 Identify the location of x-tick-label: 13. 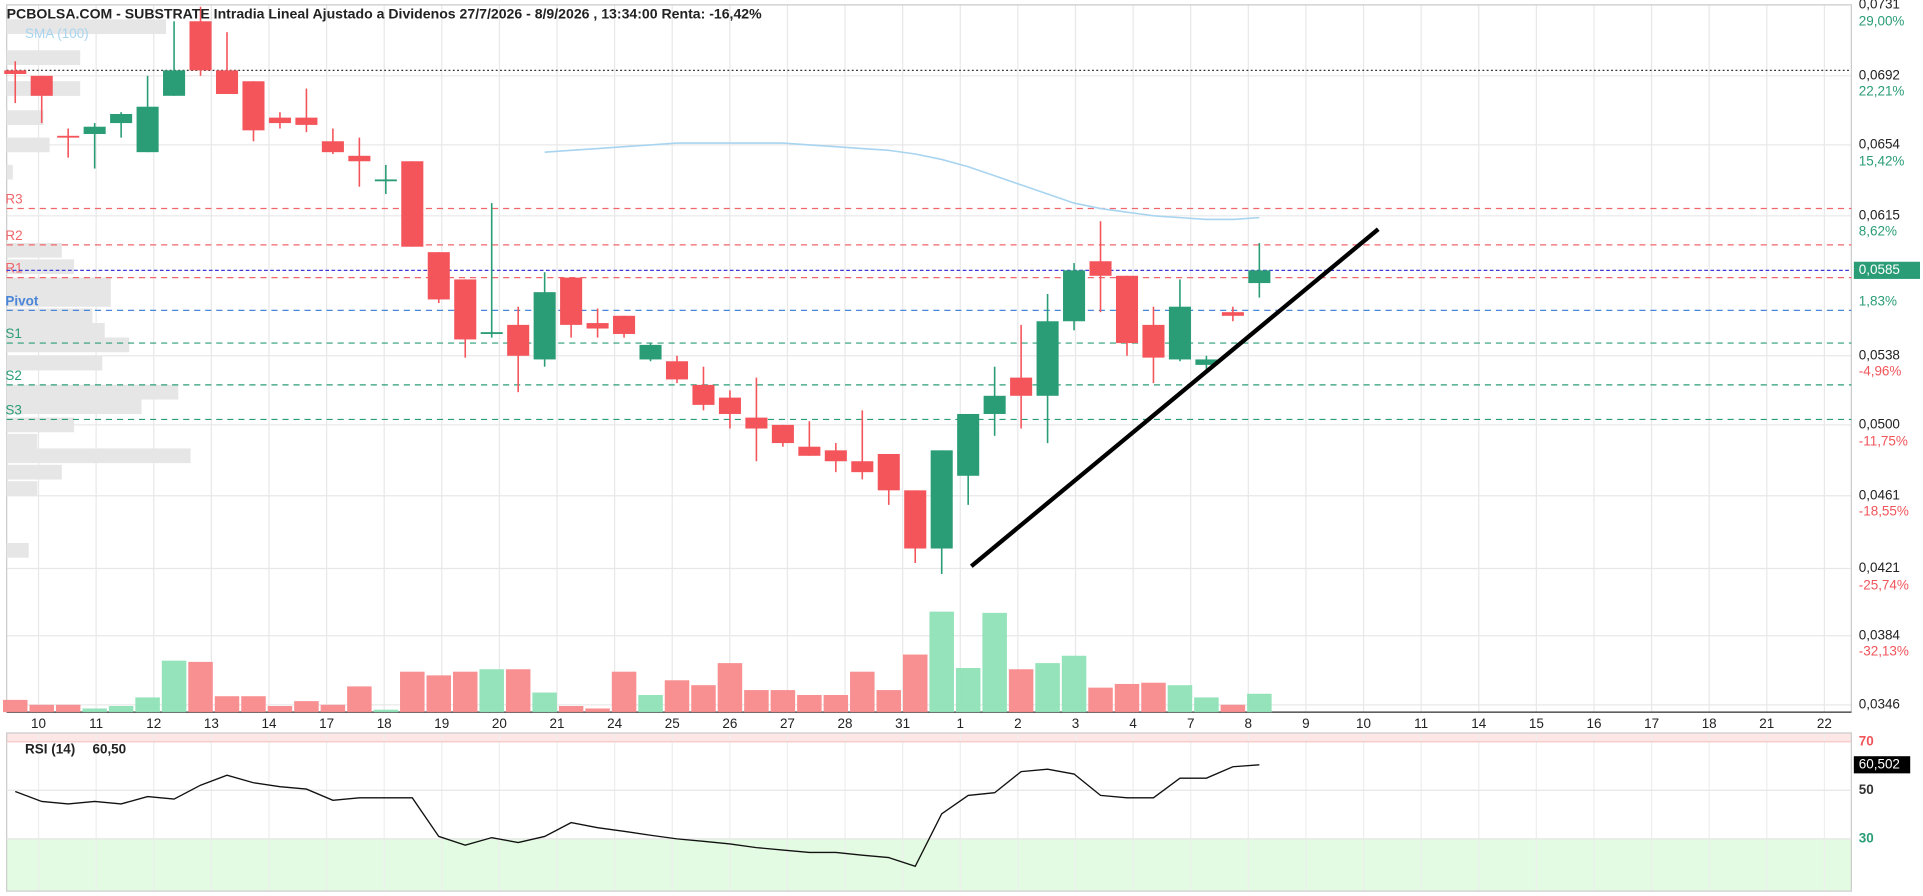
(211, 723).